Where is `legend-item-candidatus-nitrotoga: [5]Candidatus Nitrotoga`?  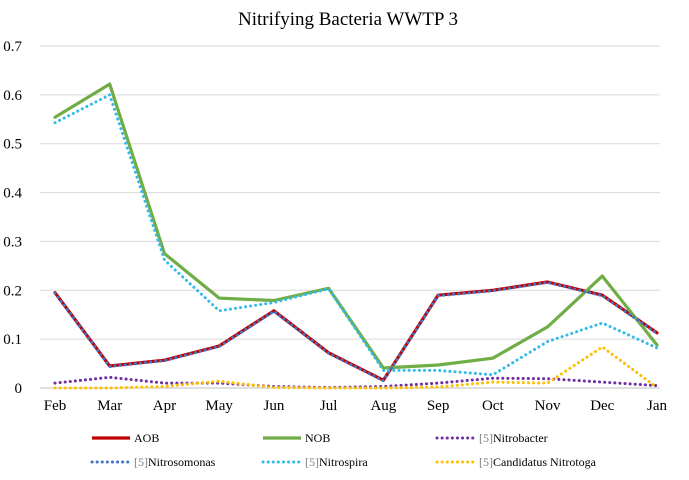 legend-item-candidatus-nitrotoga: [5]Candidatus Nitrotoga is located at coordinates (516, 462).